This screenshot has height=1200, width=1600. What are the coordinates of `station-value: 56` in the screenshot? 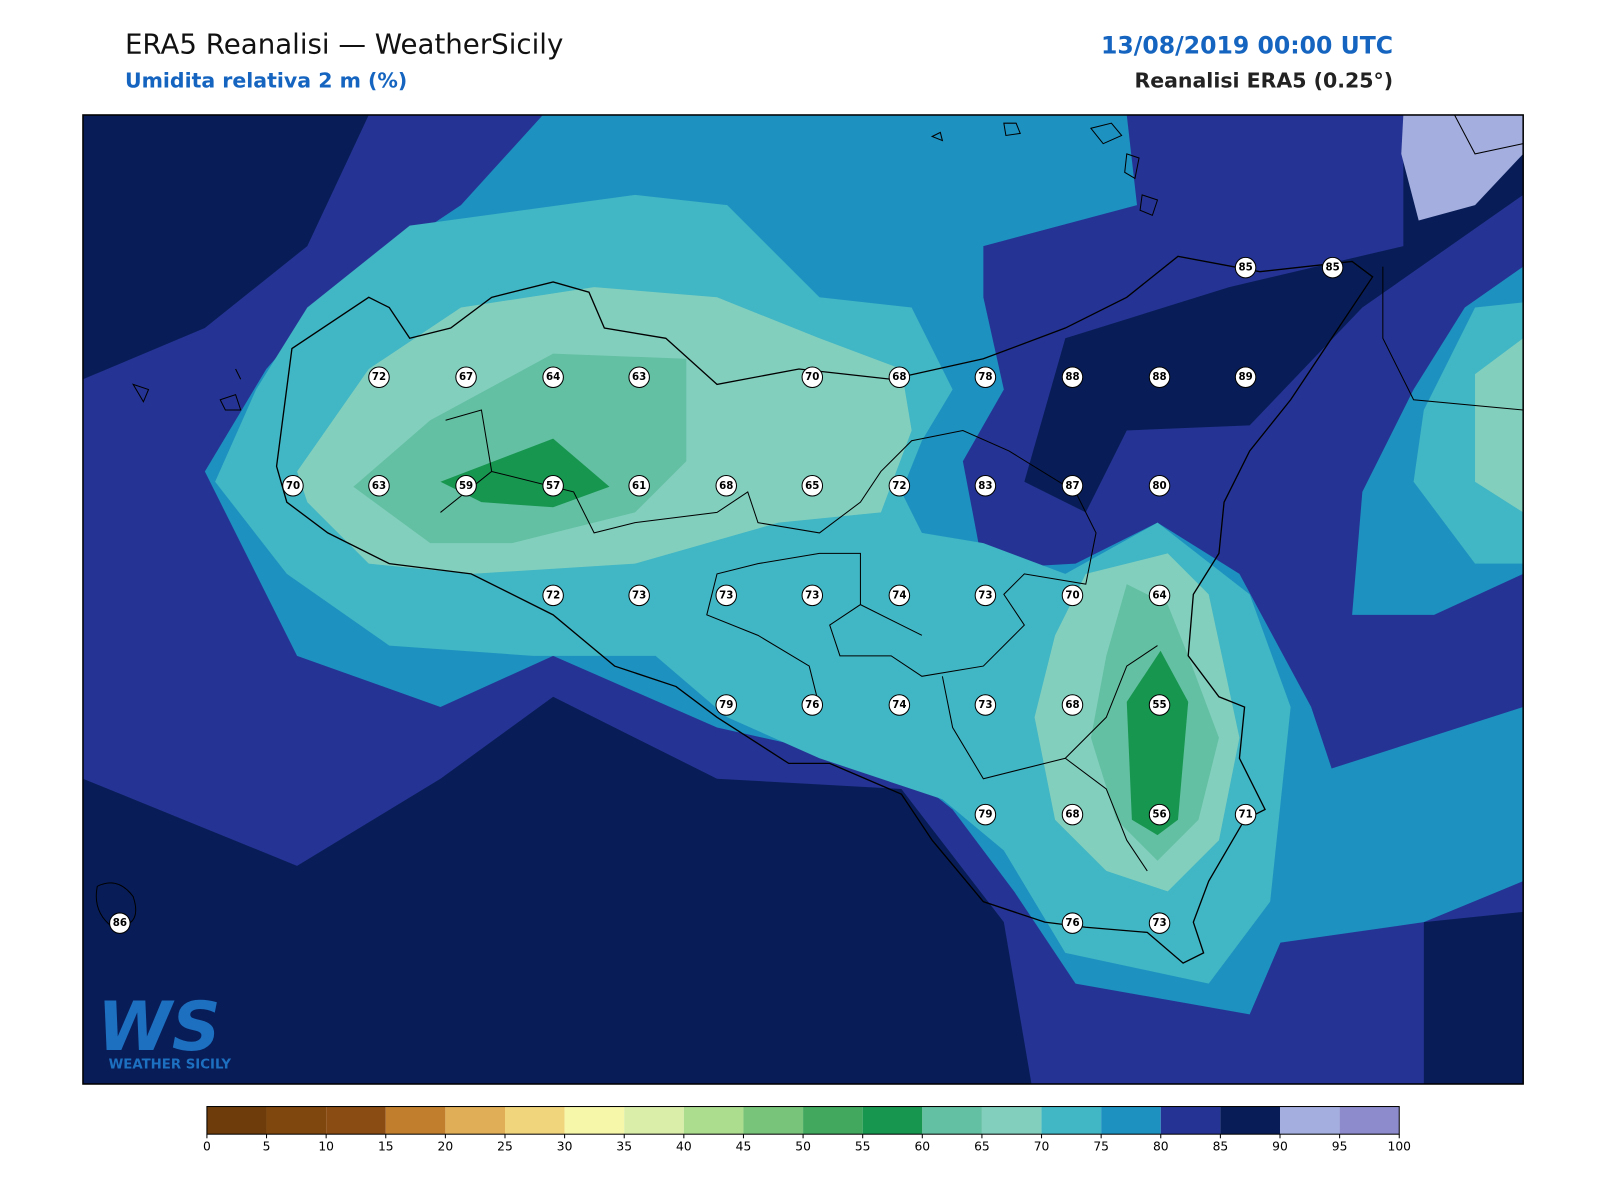 It's located at (1159, 815).